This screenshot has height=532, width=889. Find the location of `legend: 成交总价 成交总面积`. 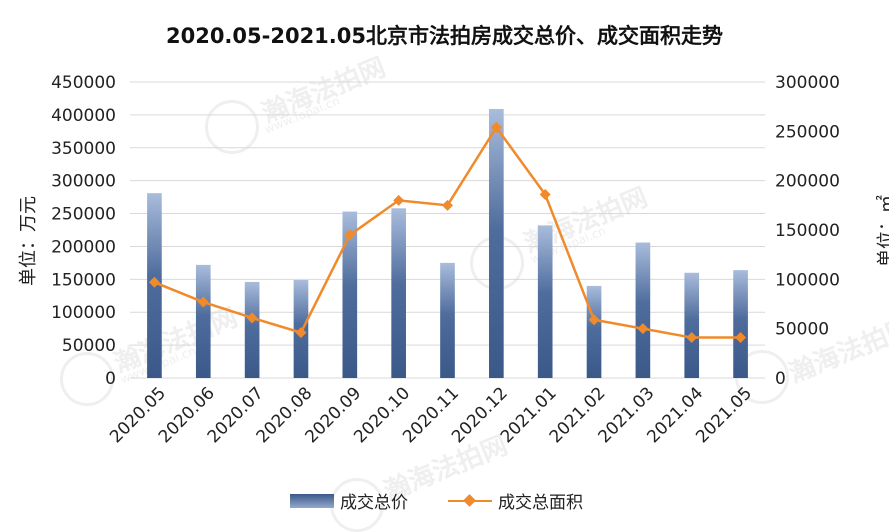

legend: 成交总价 成交总面积 is located at coordinates (450, 500).